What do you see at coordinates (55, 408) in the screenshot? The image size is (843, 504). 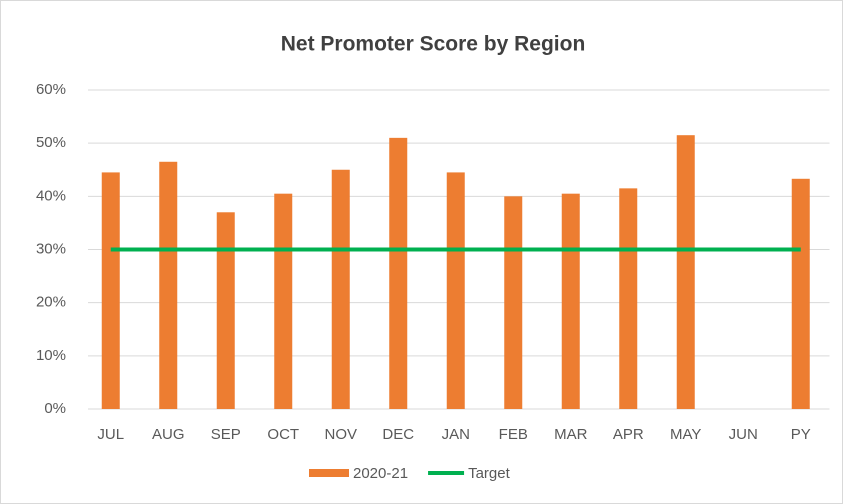 I see `y-tick-label: 0%` at bounding box center [55, 408].